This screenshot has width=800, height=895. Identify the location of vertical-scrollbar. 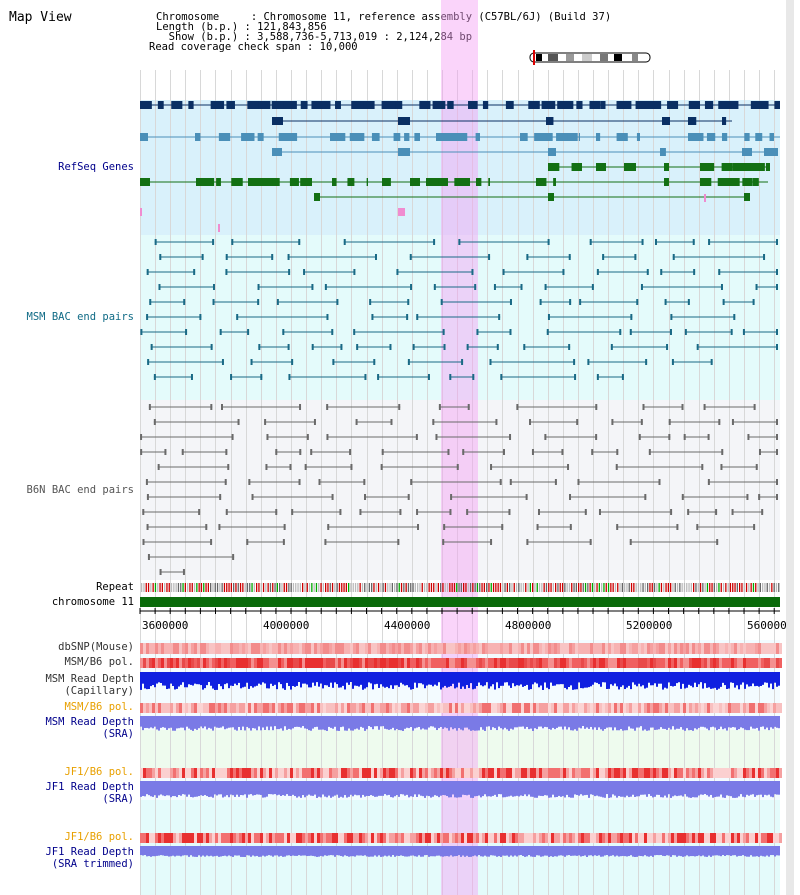
(790, 447).